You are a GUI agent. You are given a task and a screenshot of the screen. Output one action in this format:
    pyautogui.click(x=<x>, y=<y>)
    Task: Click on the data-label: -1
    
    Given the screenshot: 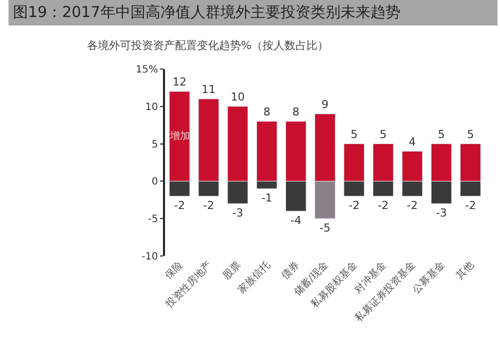 What is the action you would take?
    pyautogui.click(x=266, y=198)
    